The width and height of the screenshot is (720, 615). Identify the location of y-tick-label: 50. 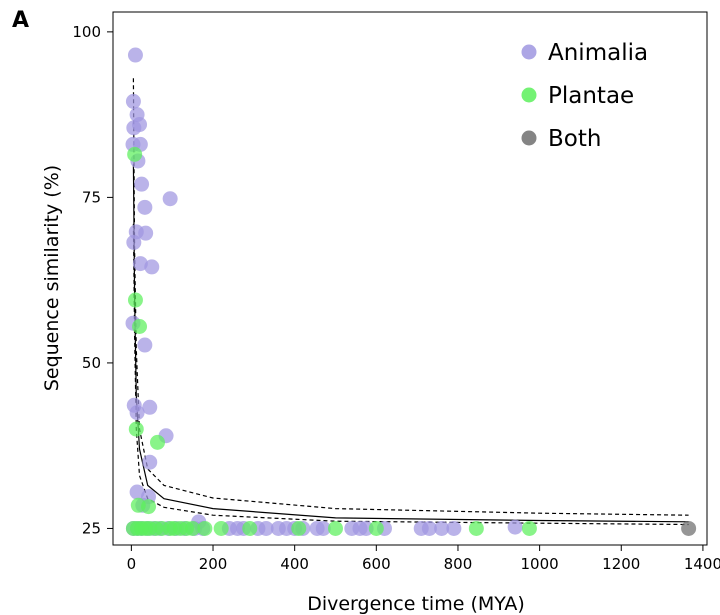
(91, 363).